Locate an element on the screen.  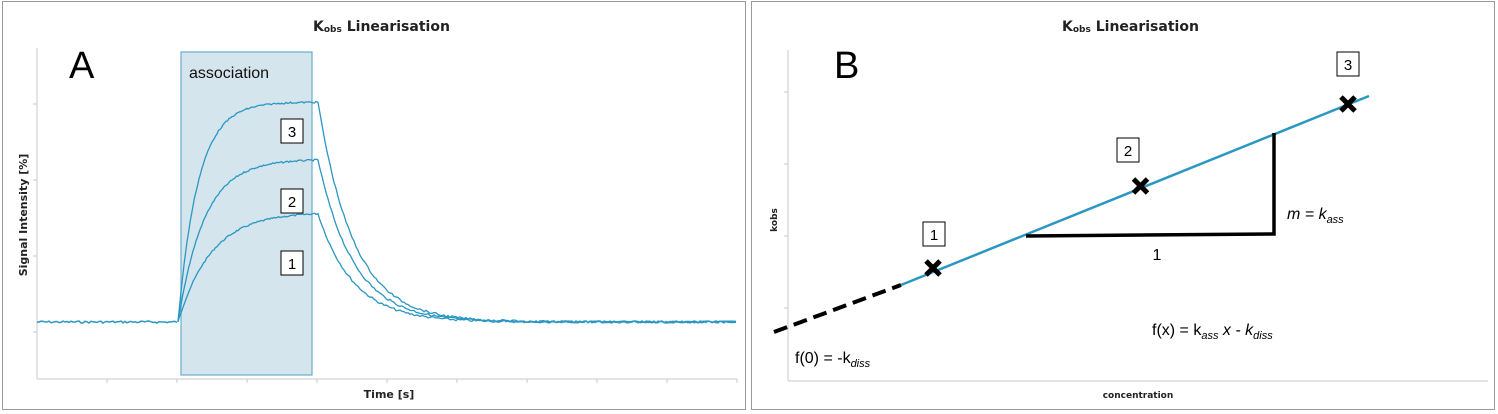
chart-b-xlabel: concentration is located at coordinates (1138, 396).